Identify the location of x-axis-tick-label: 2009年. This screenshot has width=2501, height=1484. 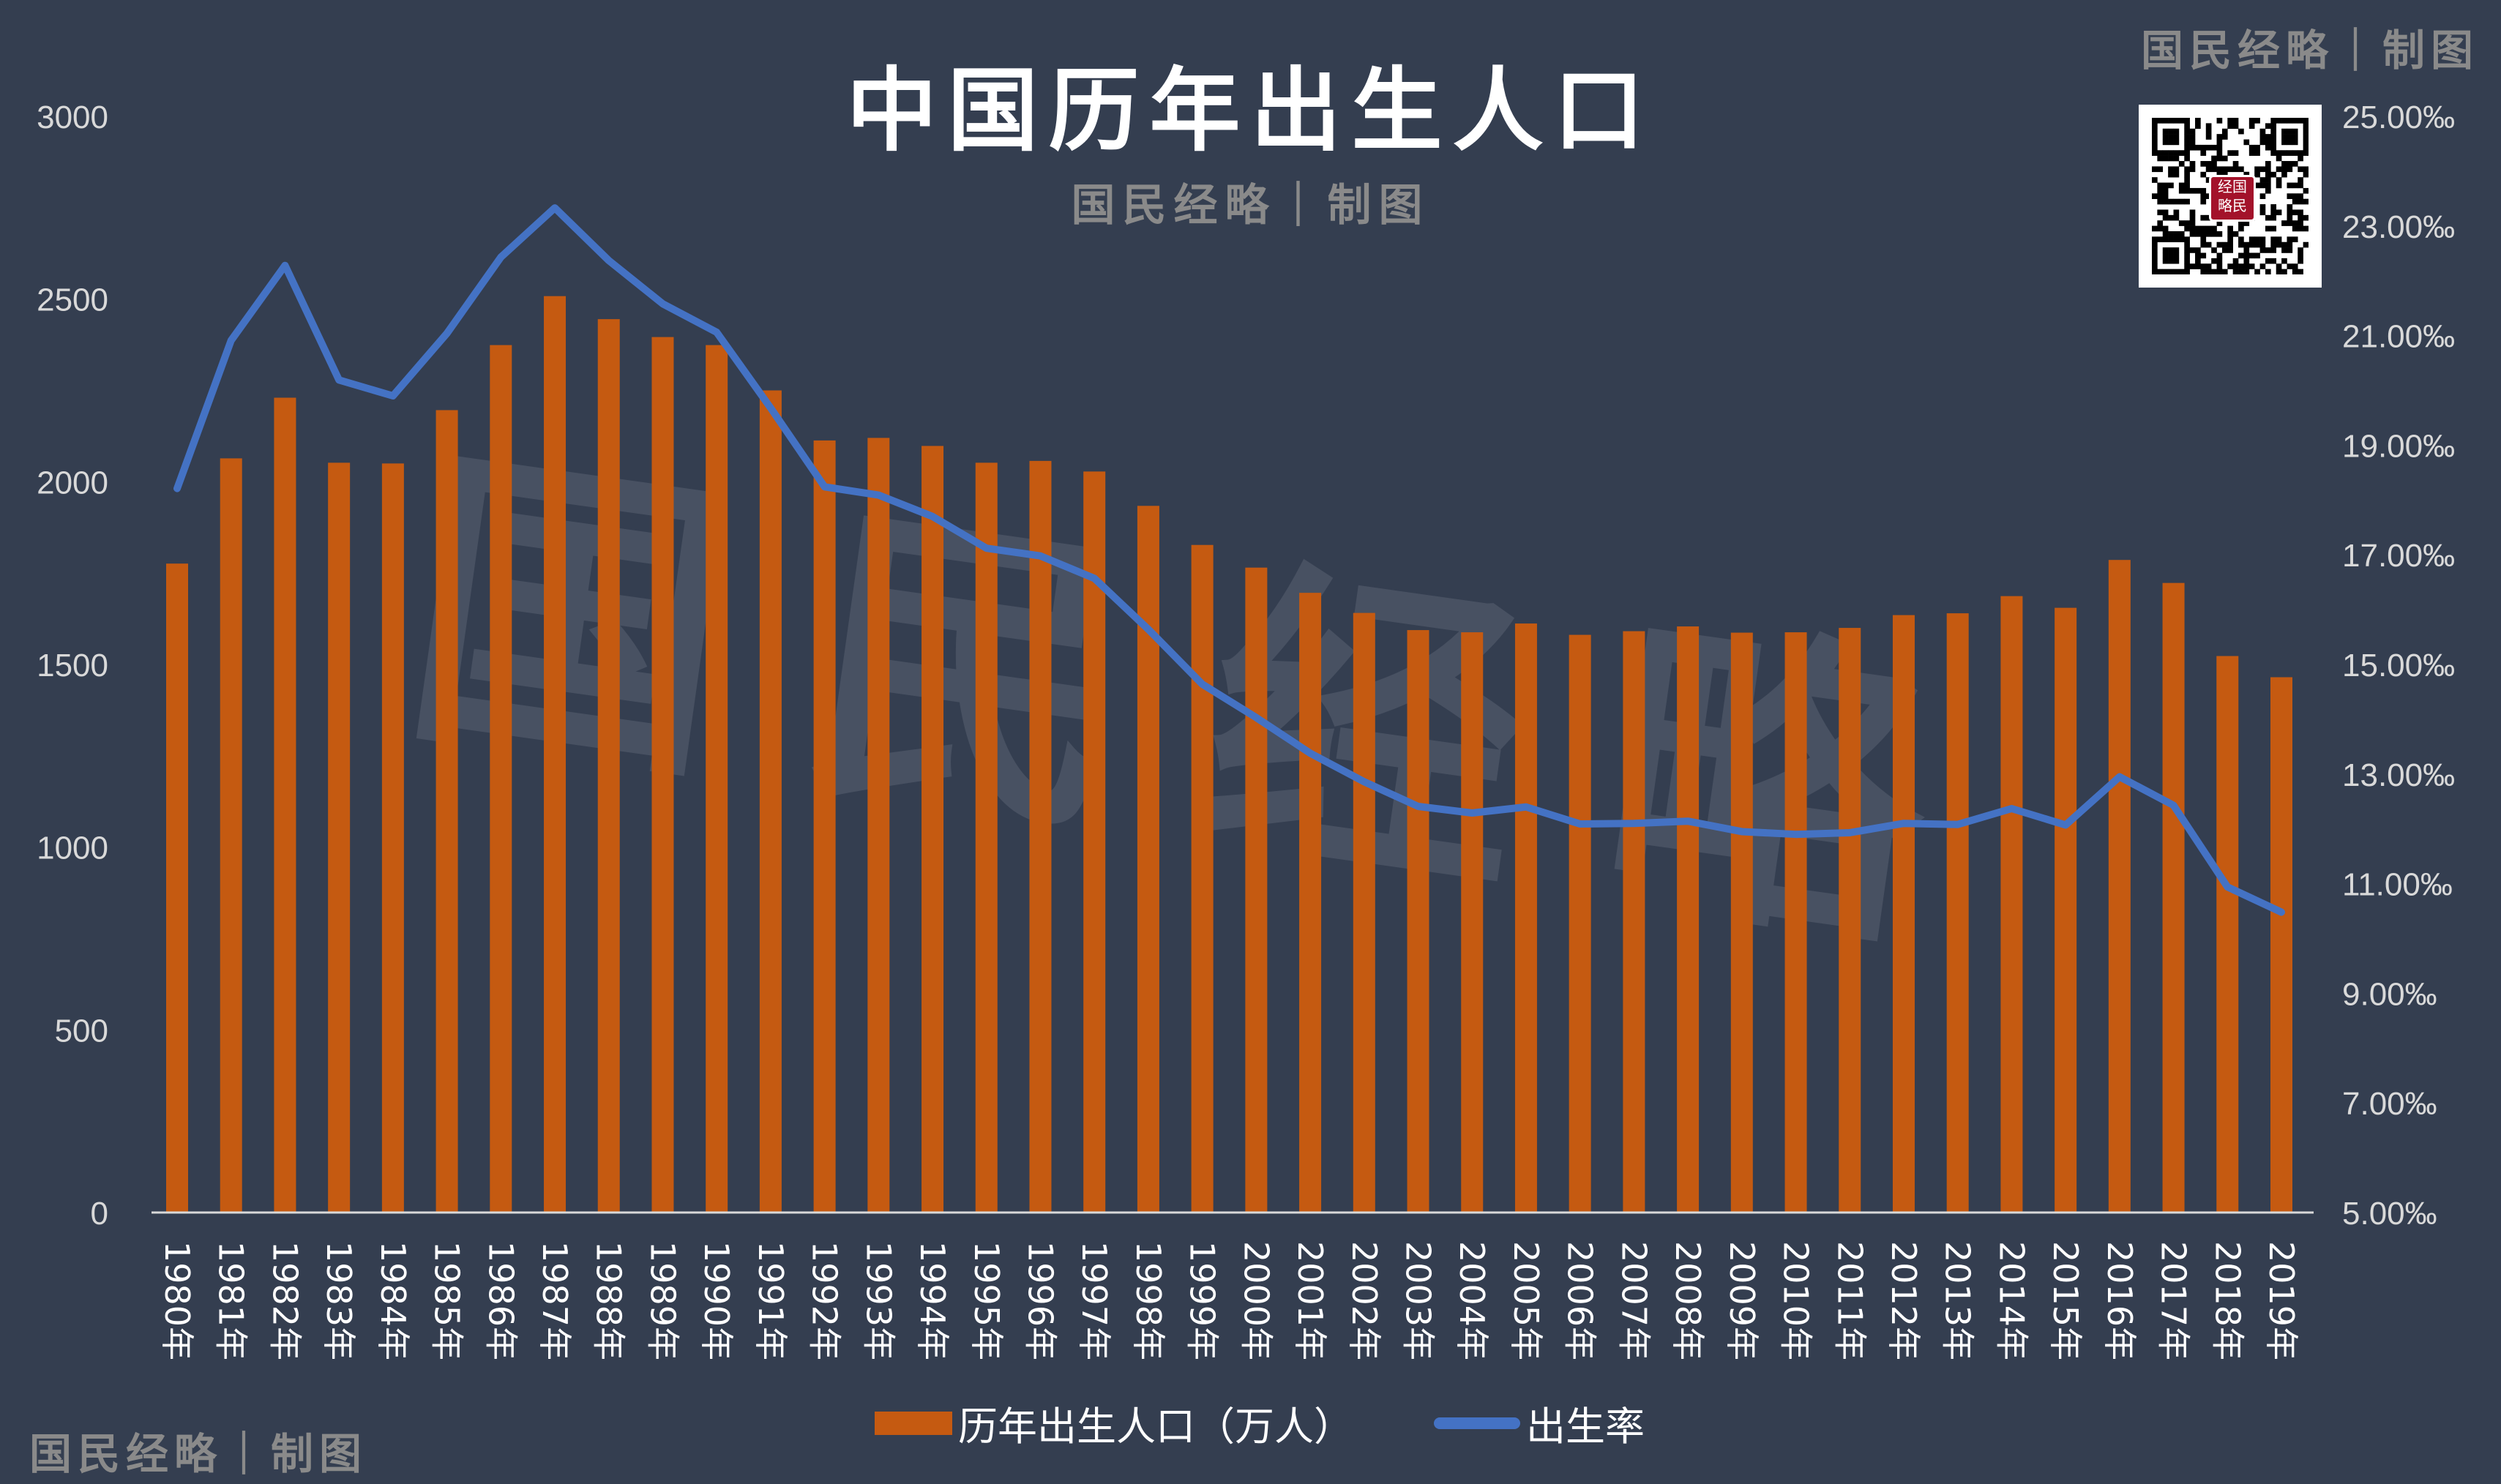
(1742, 1300).